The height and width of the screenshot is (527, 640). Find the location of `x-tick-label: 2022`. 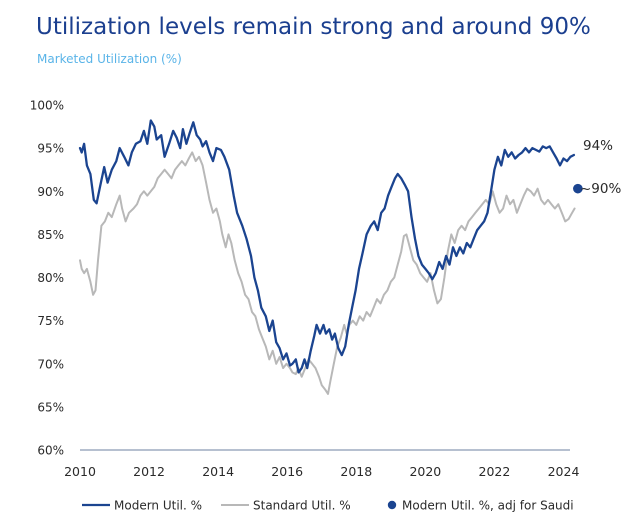

x-tick-label: 2022 is located at coordinates (495, 471).